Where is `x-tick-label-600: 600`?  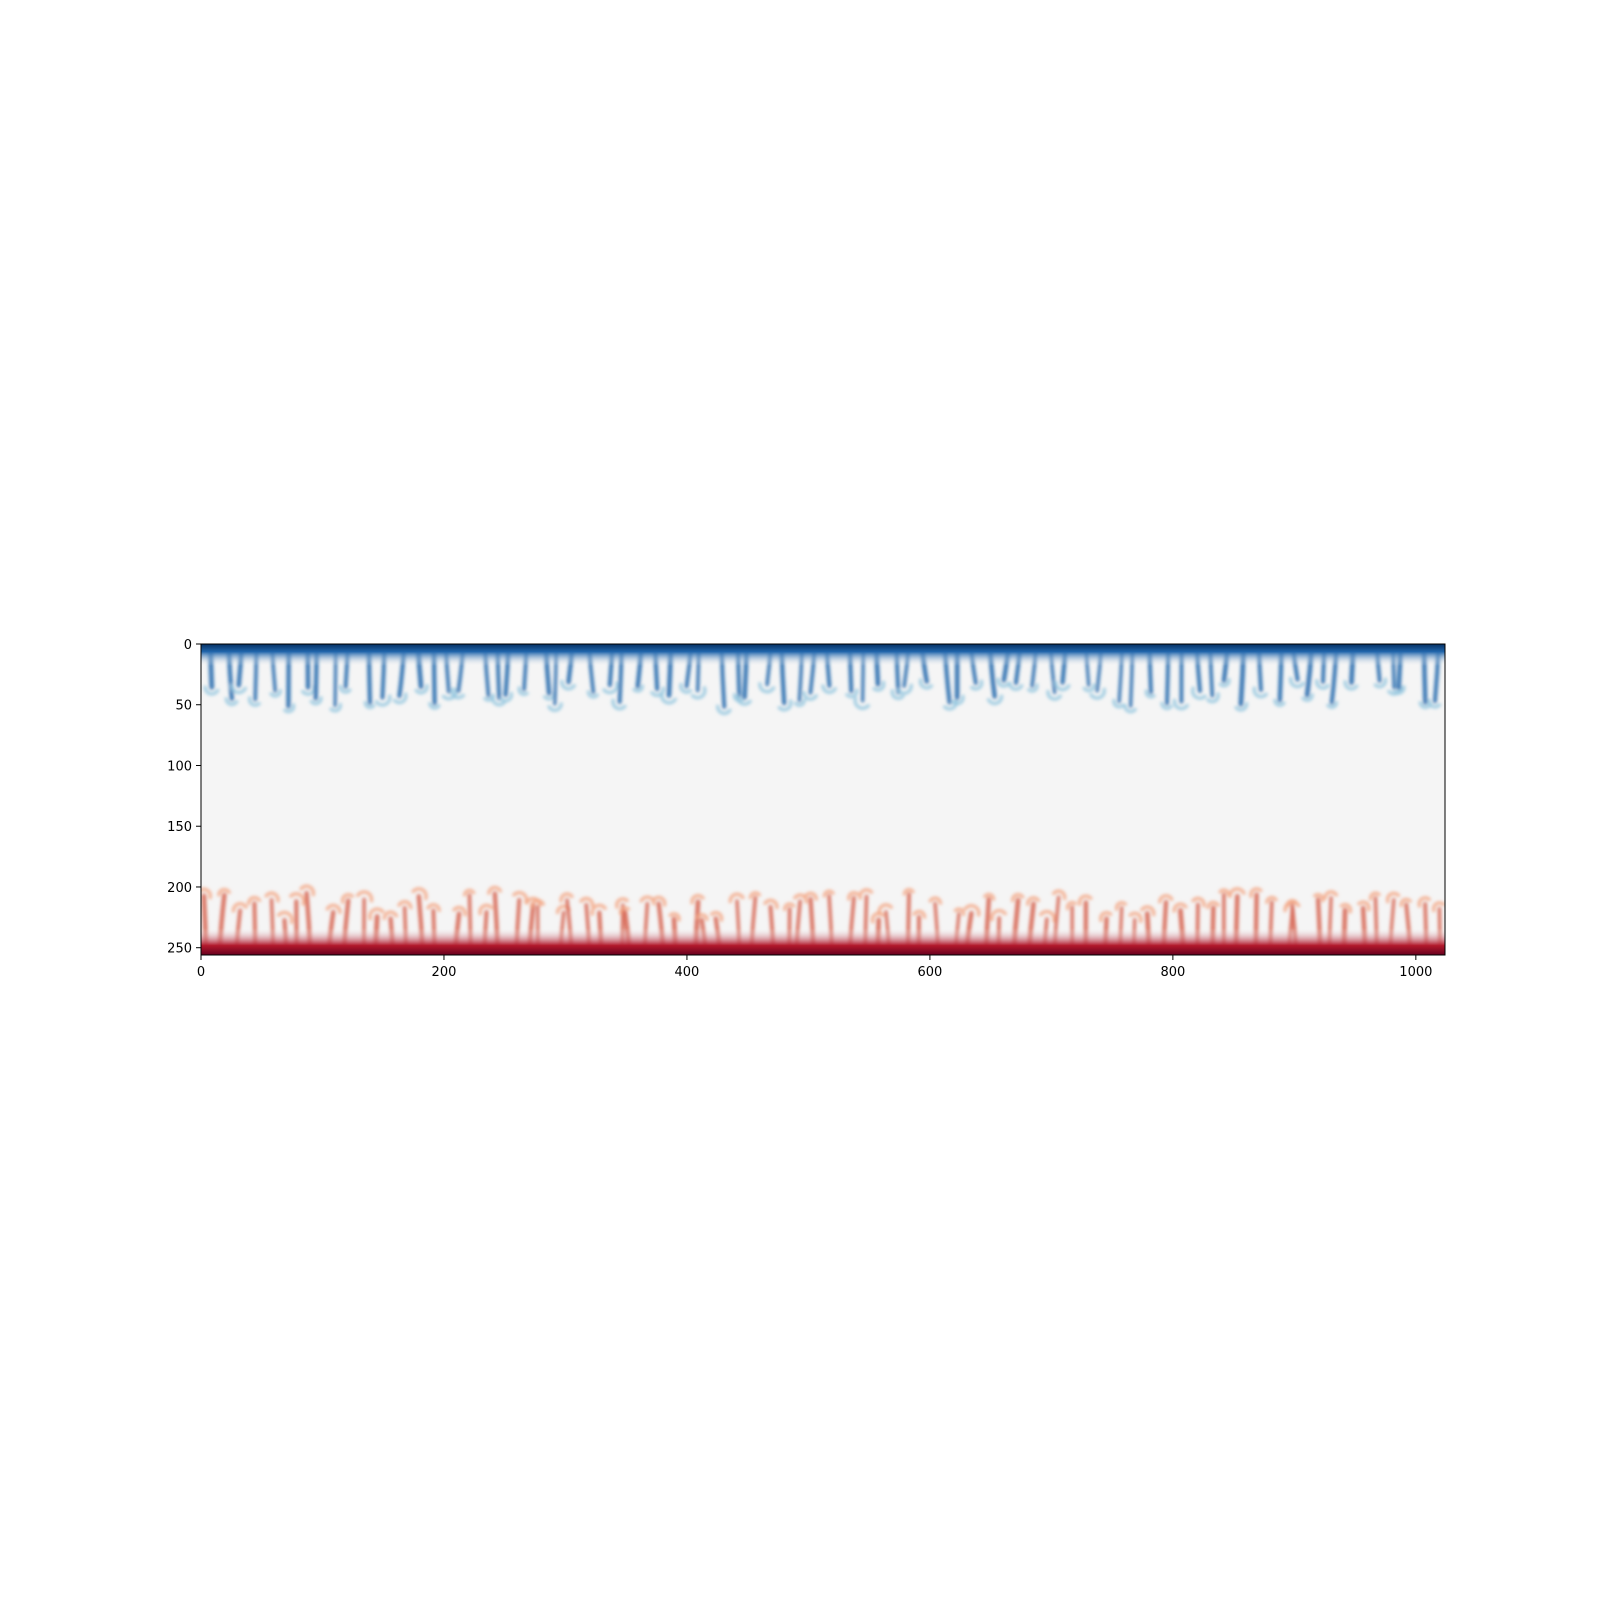 x-tick-label-600: 600 is located at coordinates (929, 972).